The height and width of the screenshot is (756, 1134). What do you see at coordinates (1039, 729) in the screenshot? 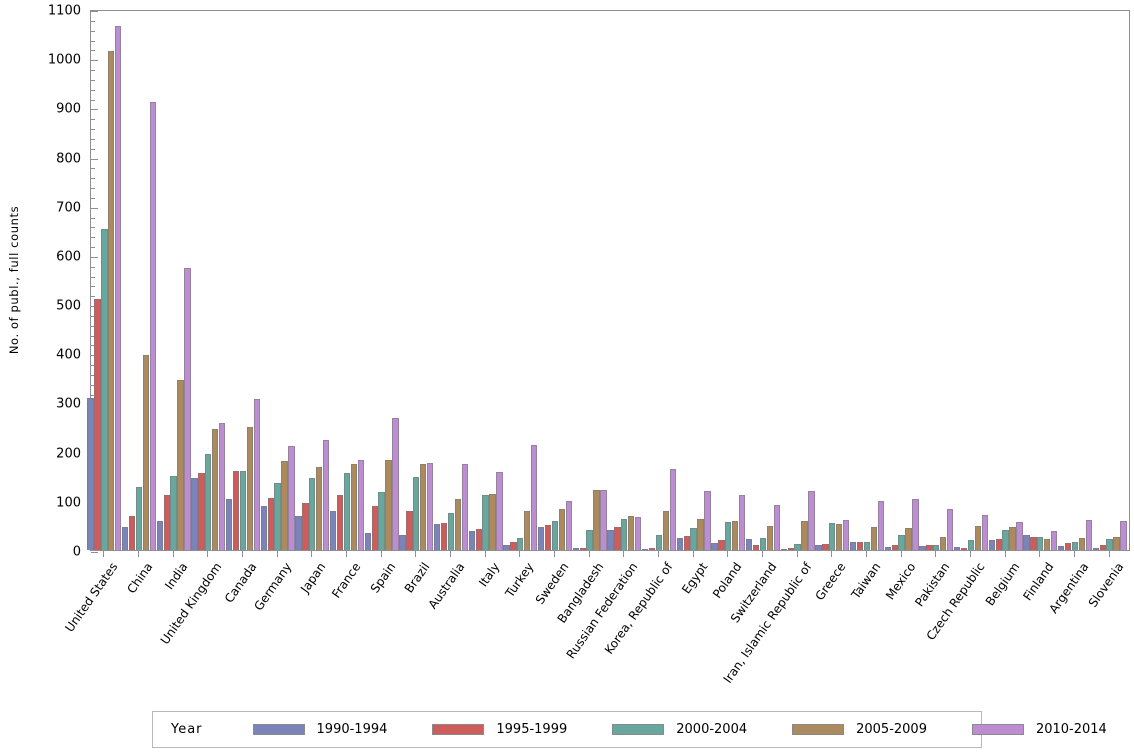
I see `legend-item: 2010-2014` at bounding box center [1039, 729].